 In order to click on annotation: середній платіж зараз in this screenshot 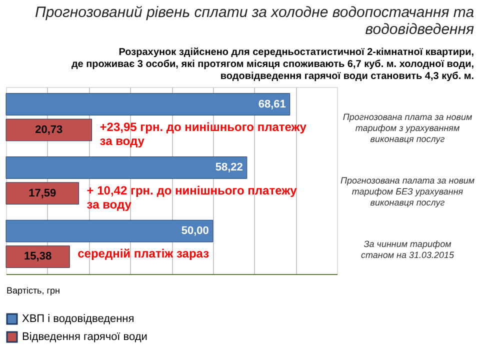, I will do `click(144, 253)`.